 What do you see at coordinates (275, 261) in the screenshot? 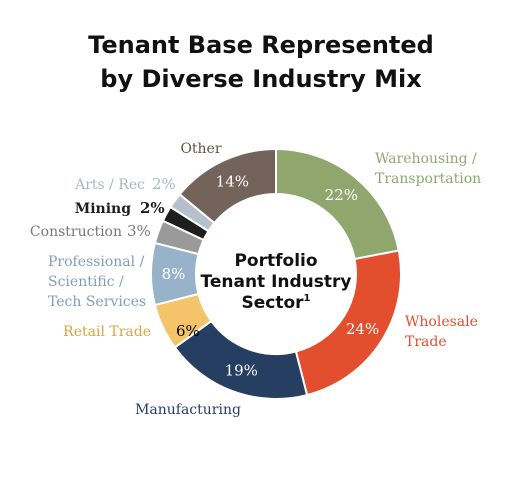
I see `center-label-line-1: Portfolio` at bounding box center [275, 261].